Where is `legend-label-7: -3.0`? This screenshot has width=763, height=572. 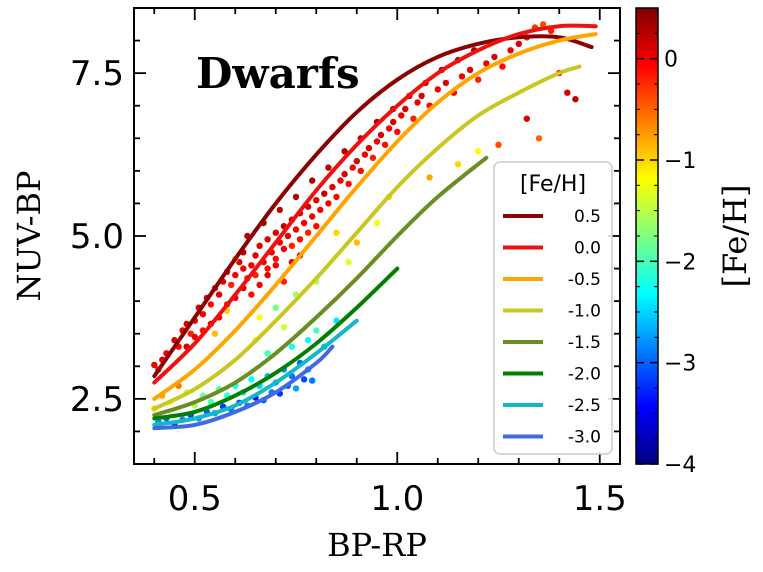 legend-label-7: -3.0 is located at coordinates (584, 438).